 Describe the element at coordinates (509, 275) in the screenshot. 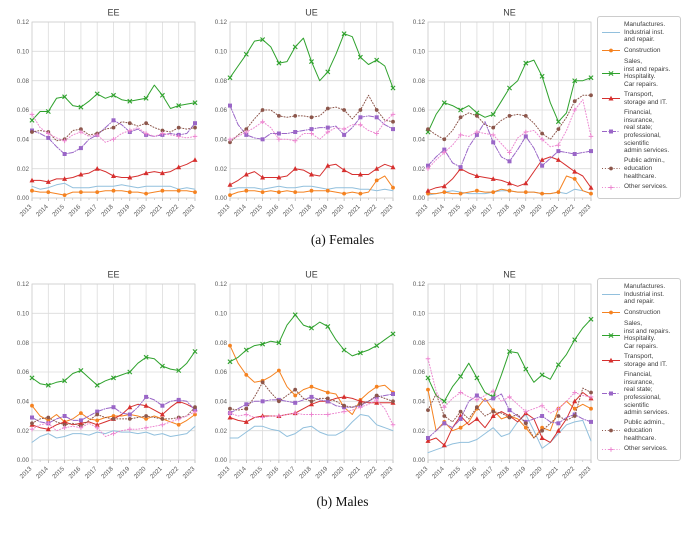

I see `svg-text: NE` at that location.